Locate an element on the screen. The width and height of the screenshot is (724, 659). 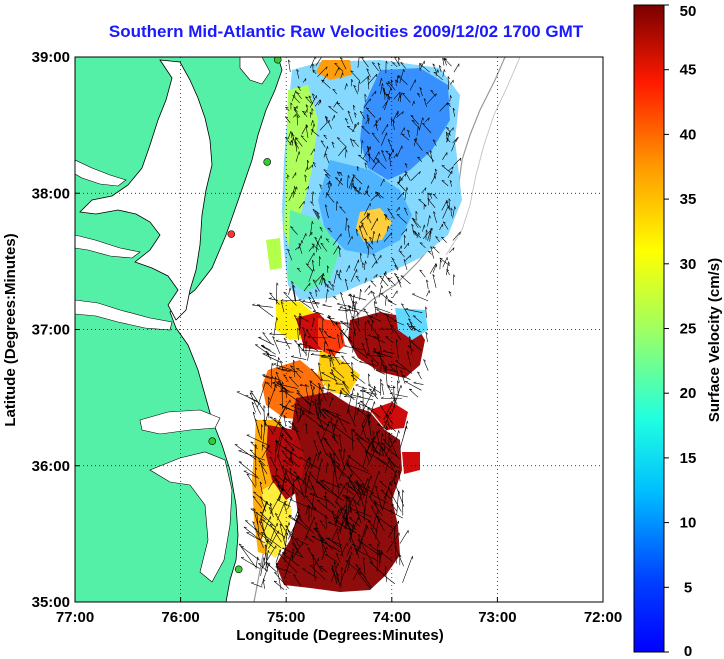
lon-tick-label: 74:00 is located at coordinates (392, 617).